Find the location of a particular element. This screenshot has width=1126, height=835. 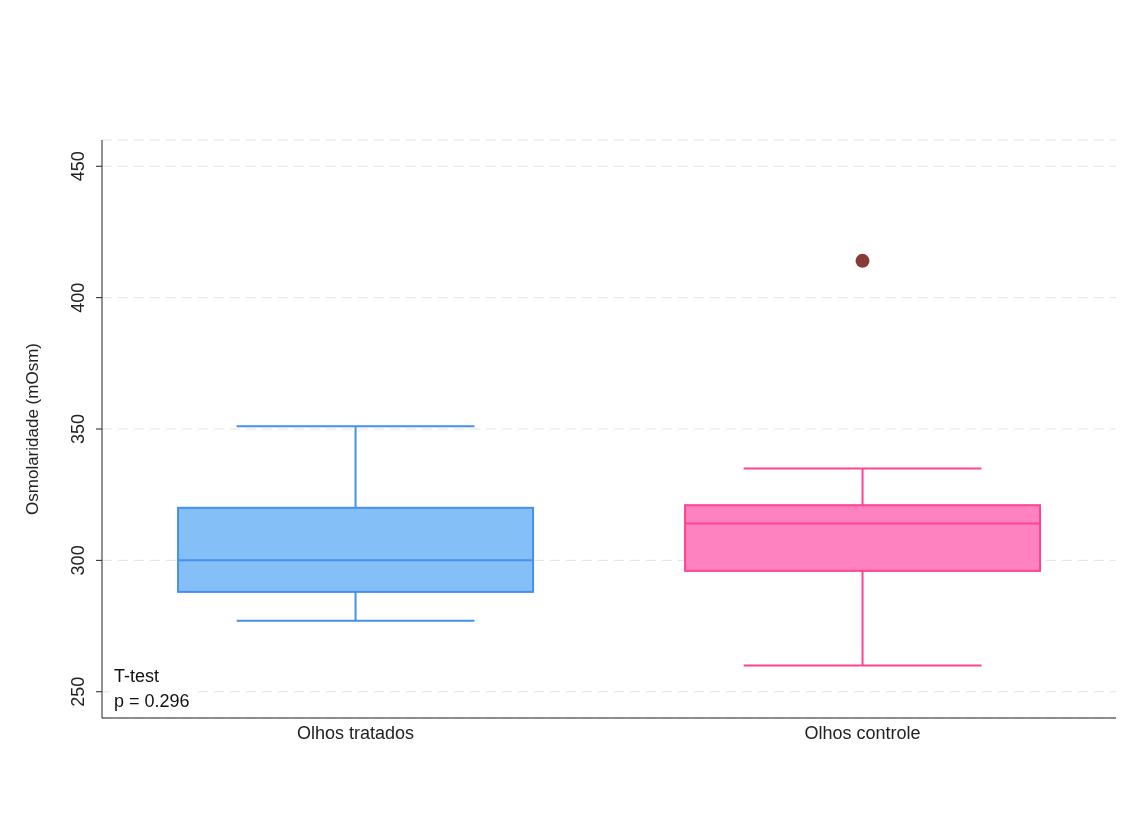

y-axis-title: Osmolaridade (mOsm) is located at coordinates (33, 429).